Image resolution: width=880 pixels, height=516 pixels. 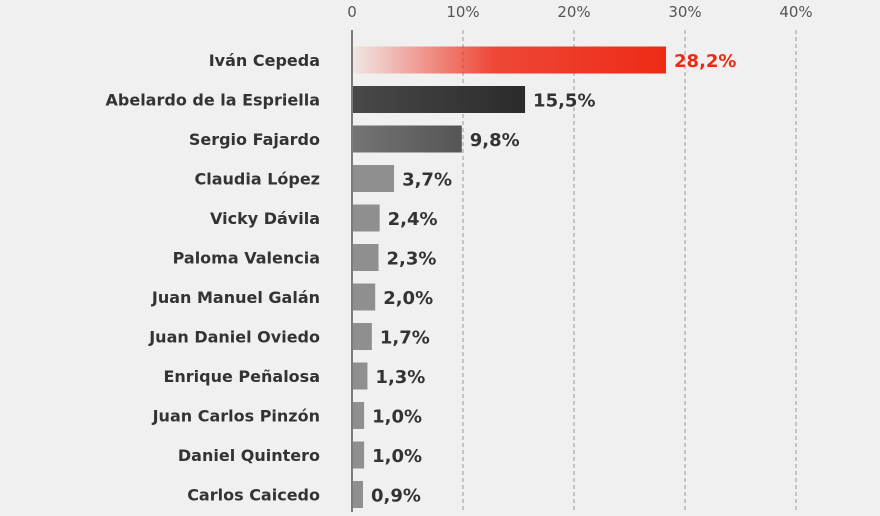 What do you see at coordinates (254, 139) in the screenshot?
I see `category-label: Sergio Fajardo` at bounding box center [254, 139].